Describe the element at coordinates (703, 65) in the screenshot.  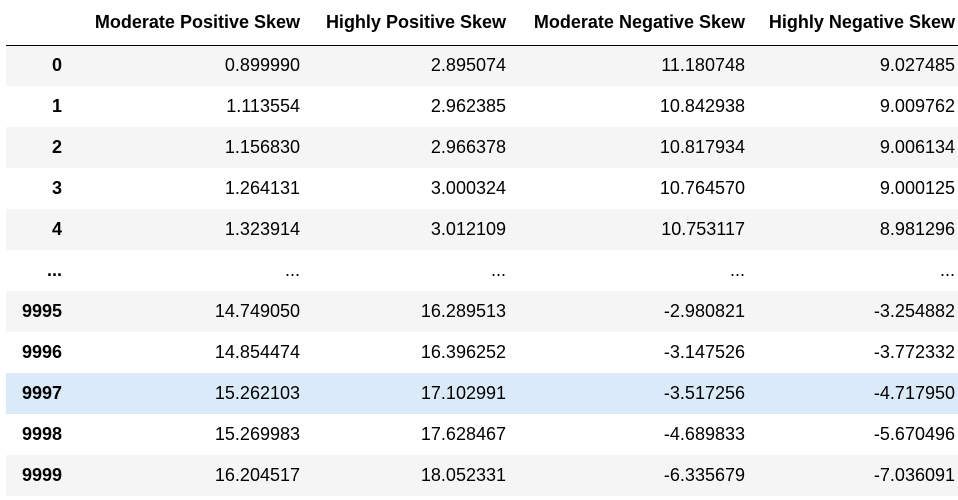
I see `table-cell: 11.180748` at that location.